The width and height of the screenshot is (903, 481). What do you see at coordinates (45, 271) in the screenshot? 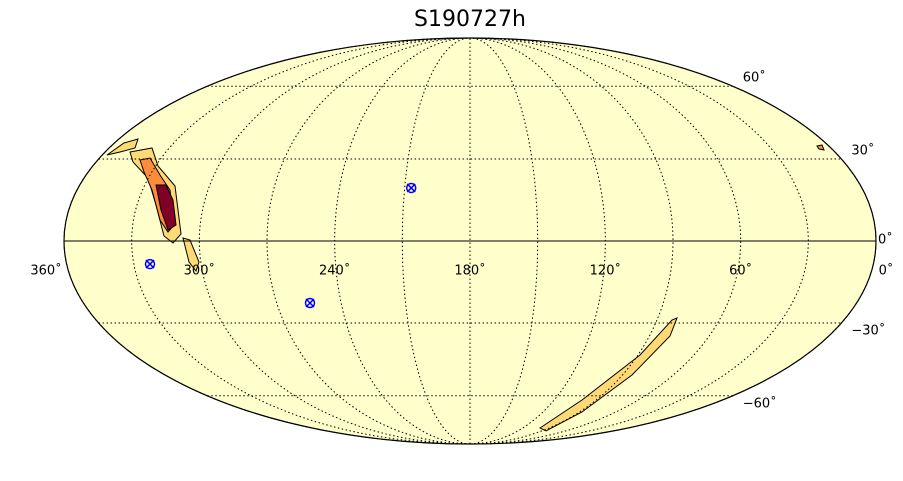
I see `x-tick-label: 360˚` at bounding box center [45, 271].